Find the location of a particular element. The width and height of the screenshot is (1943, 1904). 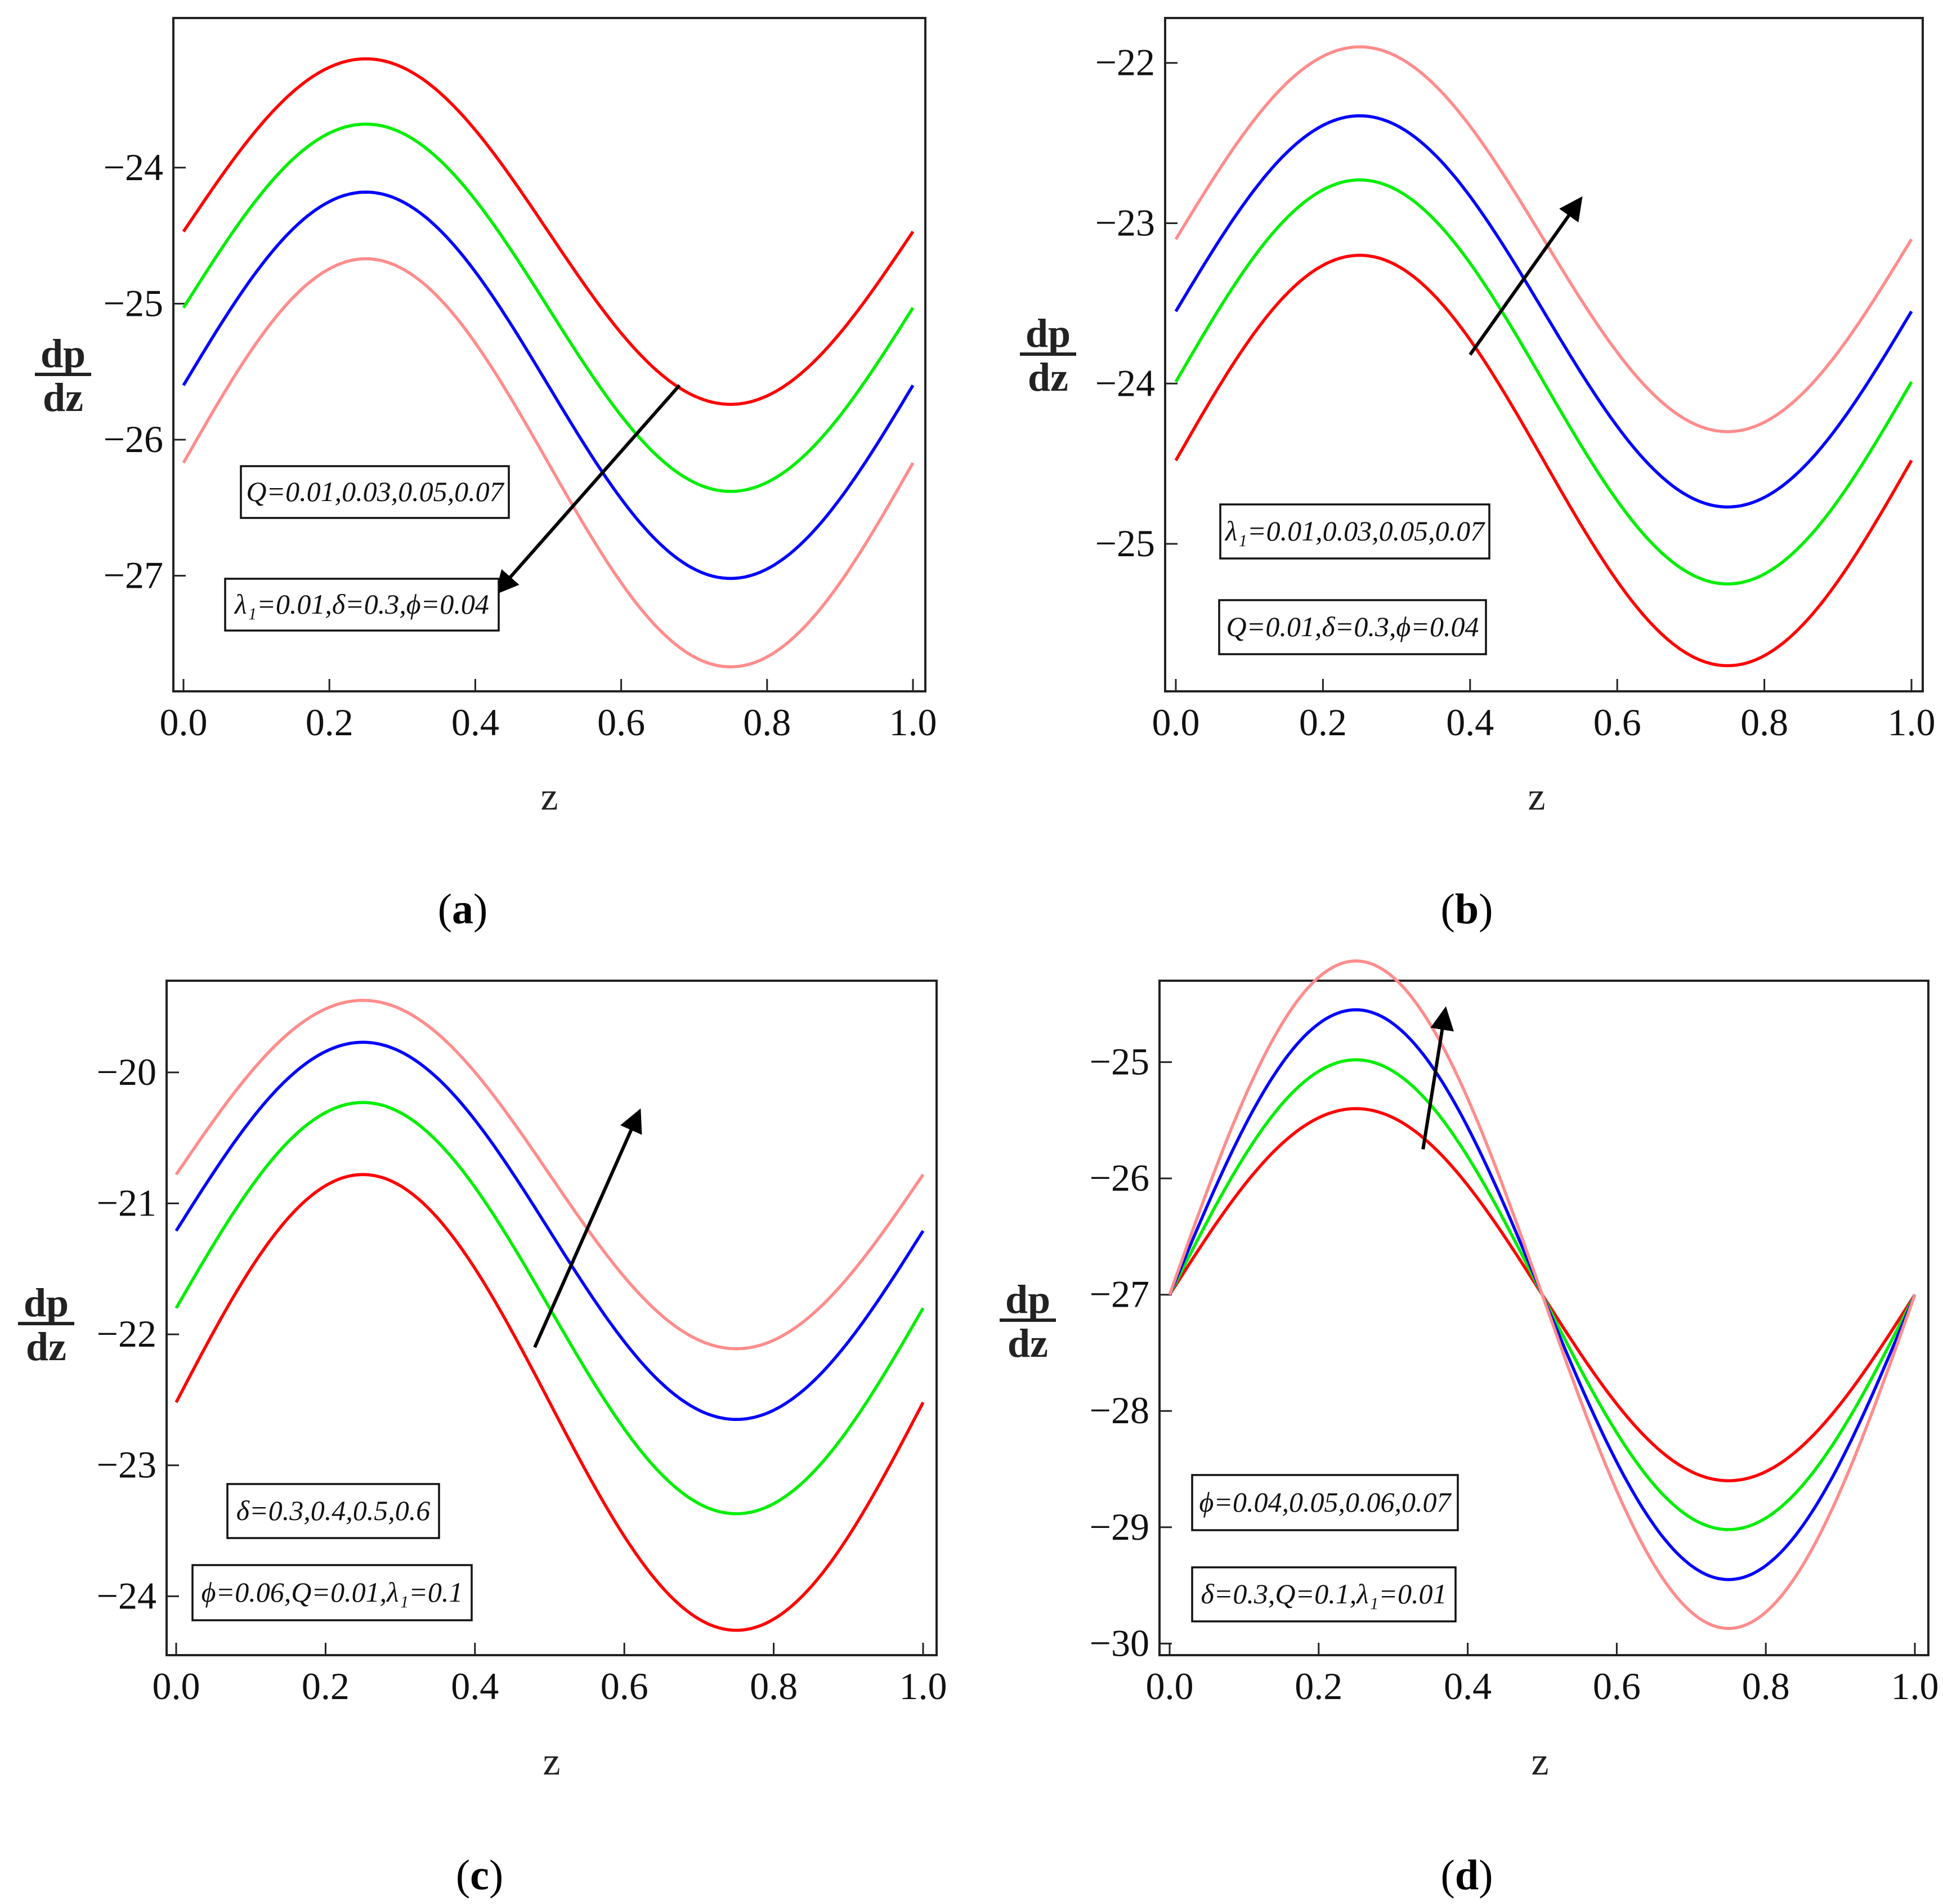

y-tick-label: −30 is located at coordinates (1119, 1642).